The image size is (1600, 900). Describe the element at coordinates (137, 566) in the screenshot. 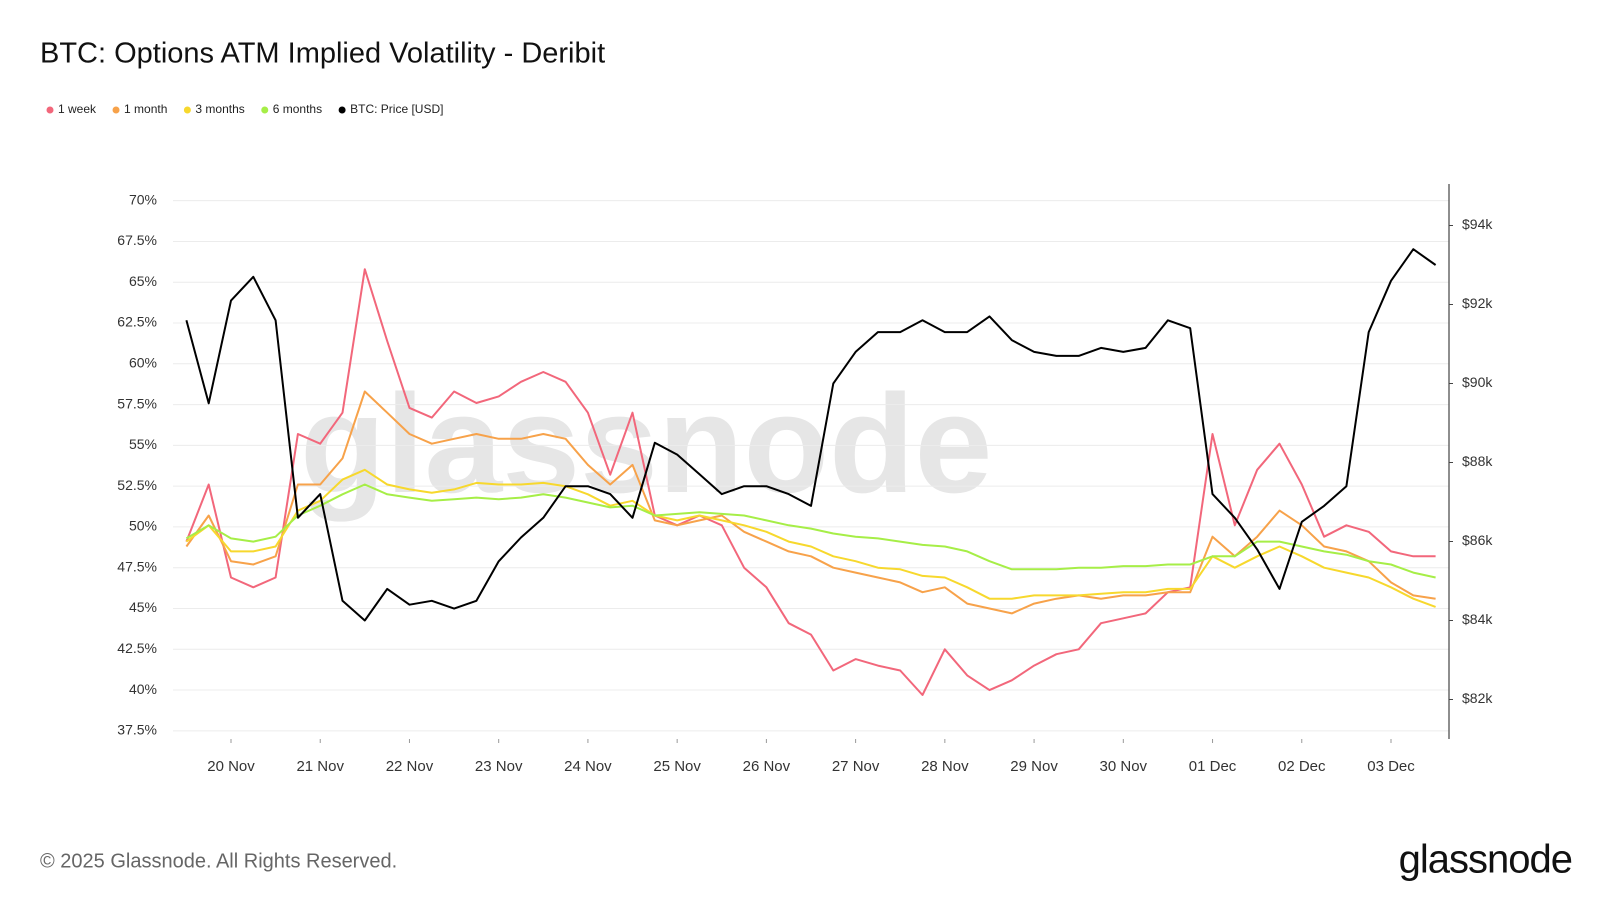

I see `y-tick-label: 47.5%` at that location.